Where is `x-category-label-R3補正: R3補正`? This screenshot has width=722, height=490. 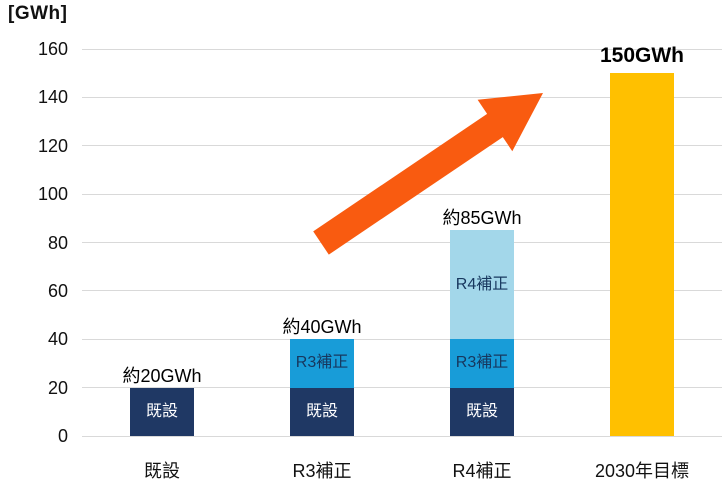
x-category-label-R3補正: R3補正 is located at coordinates (322, 471).